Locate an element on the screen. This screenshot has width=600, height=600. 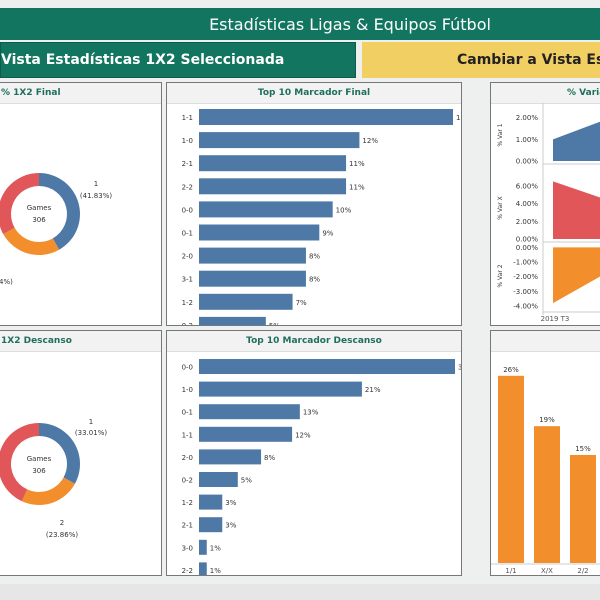
bar-category-label: 1-1 is located at coordinates (187, 435).